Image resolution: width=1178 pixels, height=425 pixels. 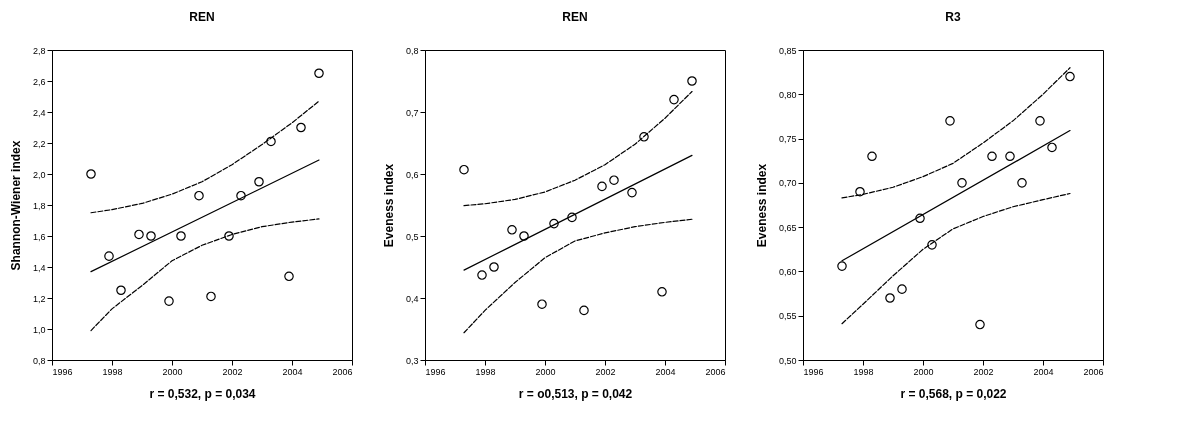 What do you see at coordinates (787, 94) in the screenshot?
I see `y-tick-label: 0,80` at bounding box center [787, 94].